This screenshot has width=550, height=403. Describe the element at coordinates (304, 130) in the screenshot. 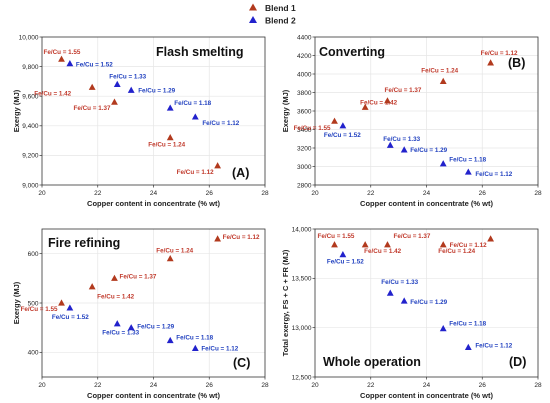

I see `y-tick-label: 3400` at that location.